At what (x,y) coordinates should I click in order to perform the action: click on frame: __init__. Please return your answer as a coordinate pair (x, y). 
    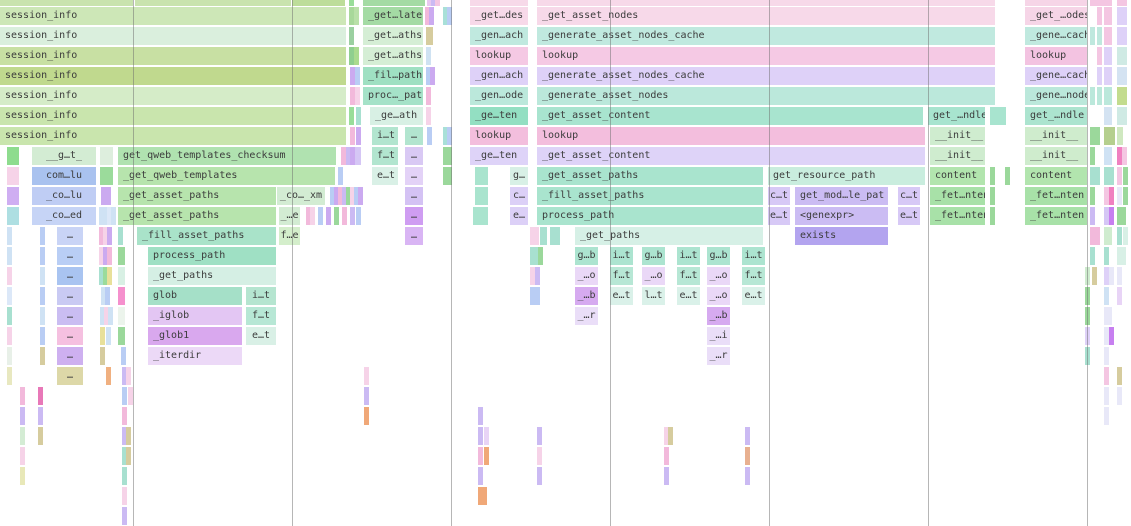
    Looking at the image, I should click on (1056, 136).